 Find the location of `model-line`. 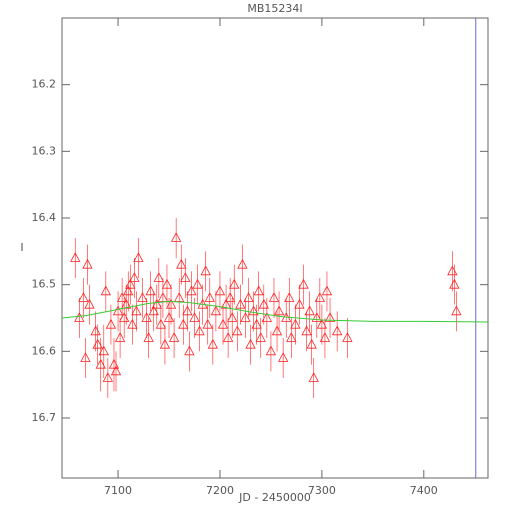

model-line is located at coordinates (275, 311).